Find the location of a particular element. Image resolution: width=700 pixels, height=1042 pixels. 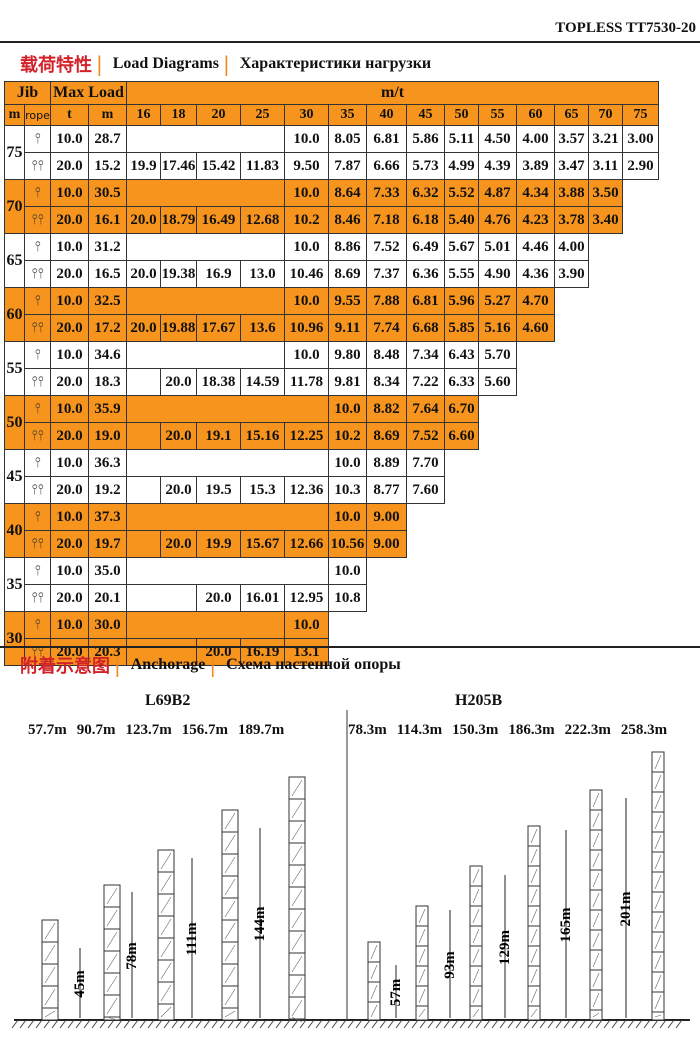

load-value: 4.00 is located at coordinates (536, 139).